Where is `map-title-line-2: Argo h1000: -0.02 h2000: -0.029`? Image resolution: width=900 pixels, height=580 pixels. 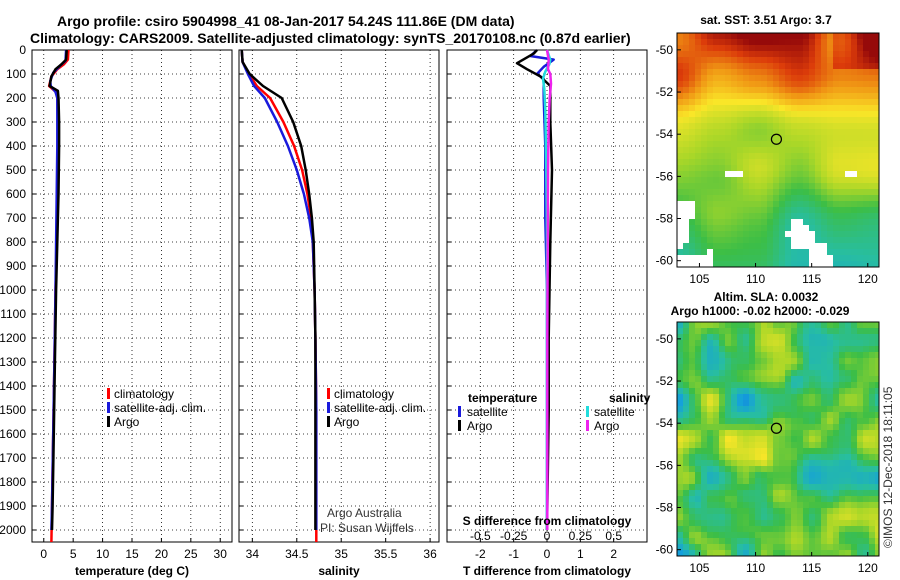
map-title-line-2: Argo h1000: -0.02 h2000: -0.029 is located at coordinates (760, 311).